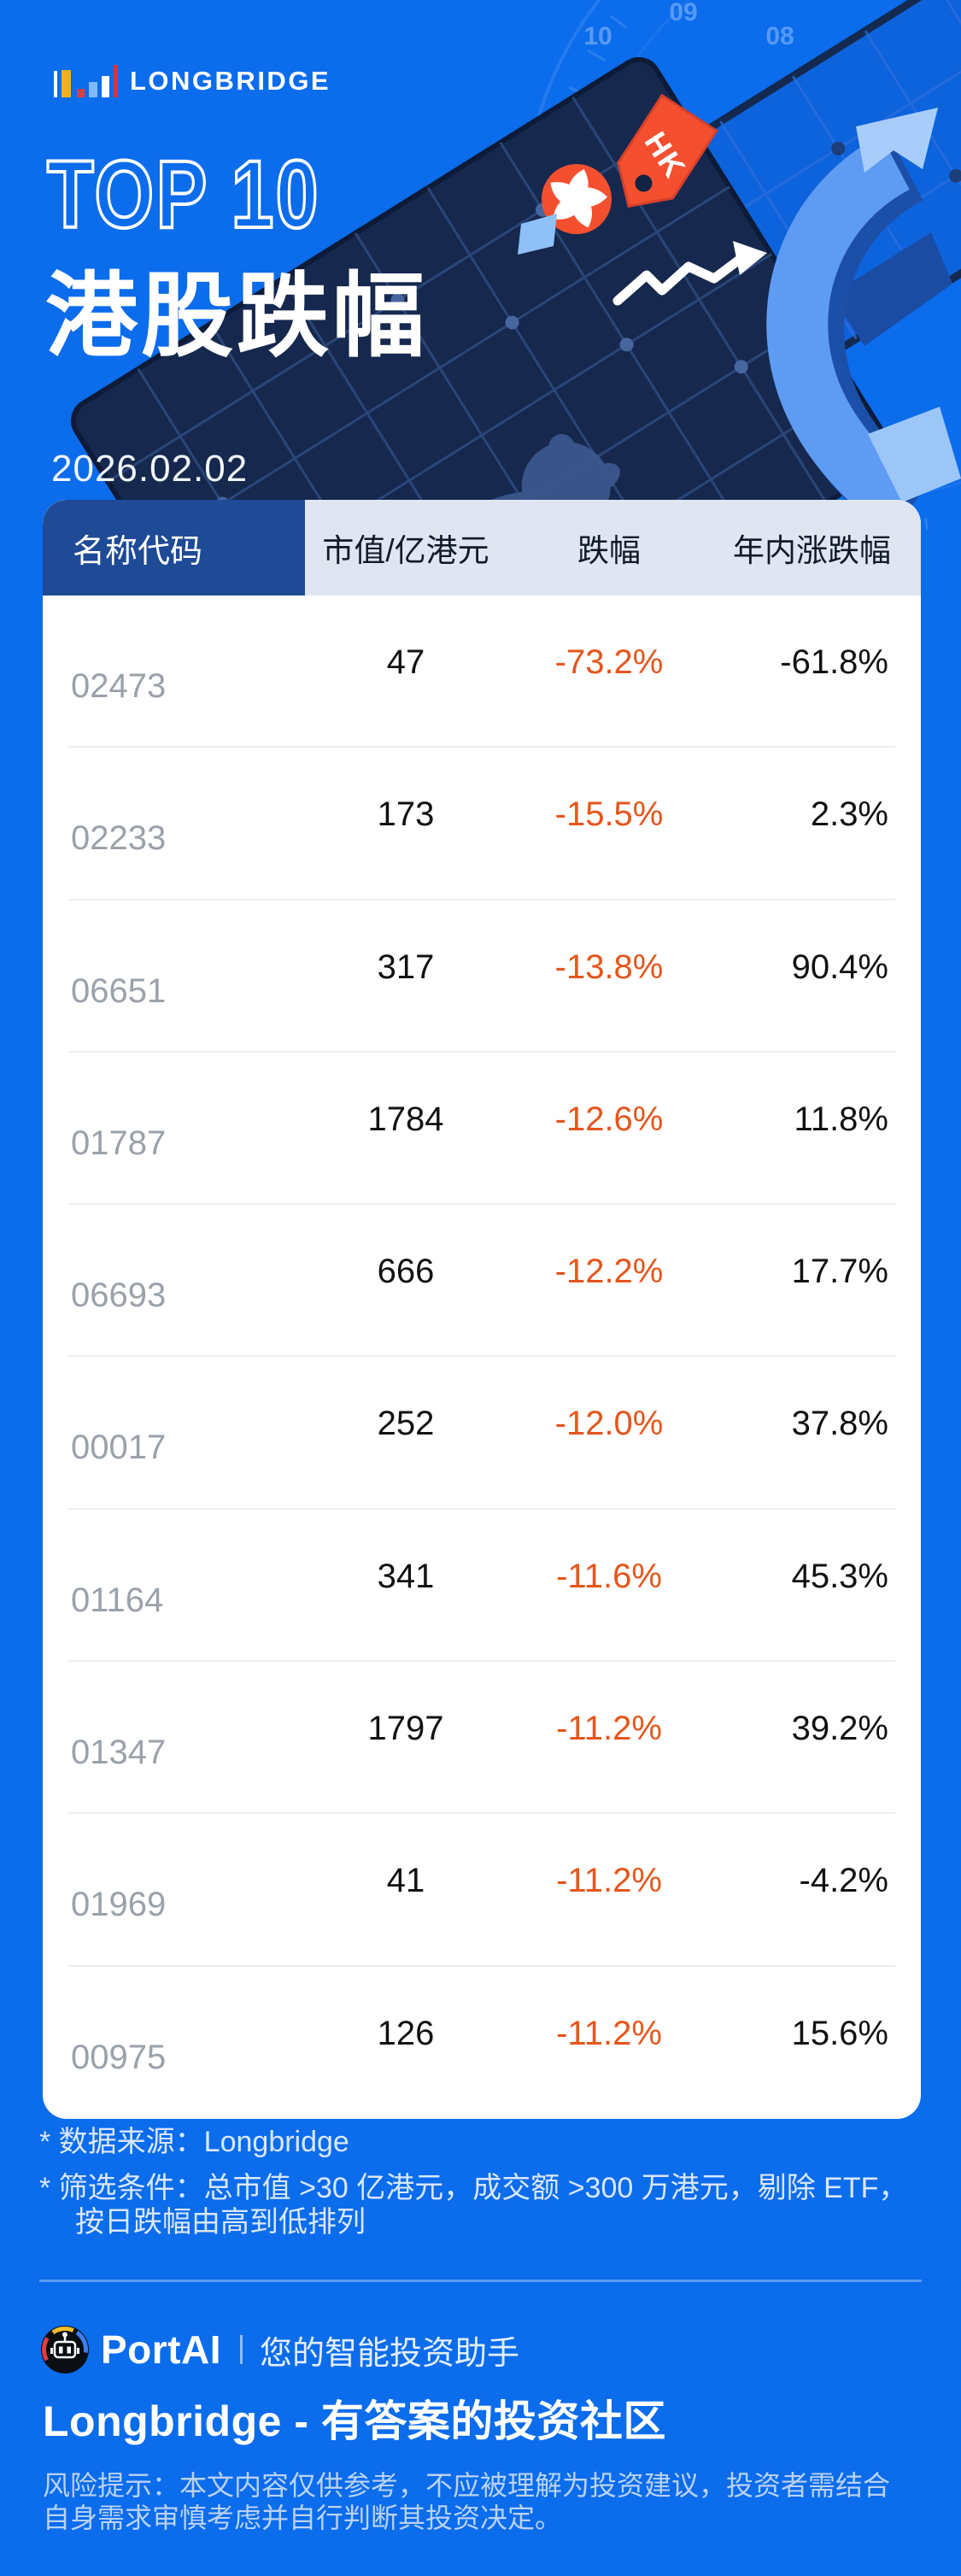  I want to click on header-market-cap: 市值/亿港元, so click(405, 550).